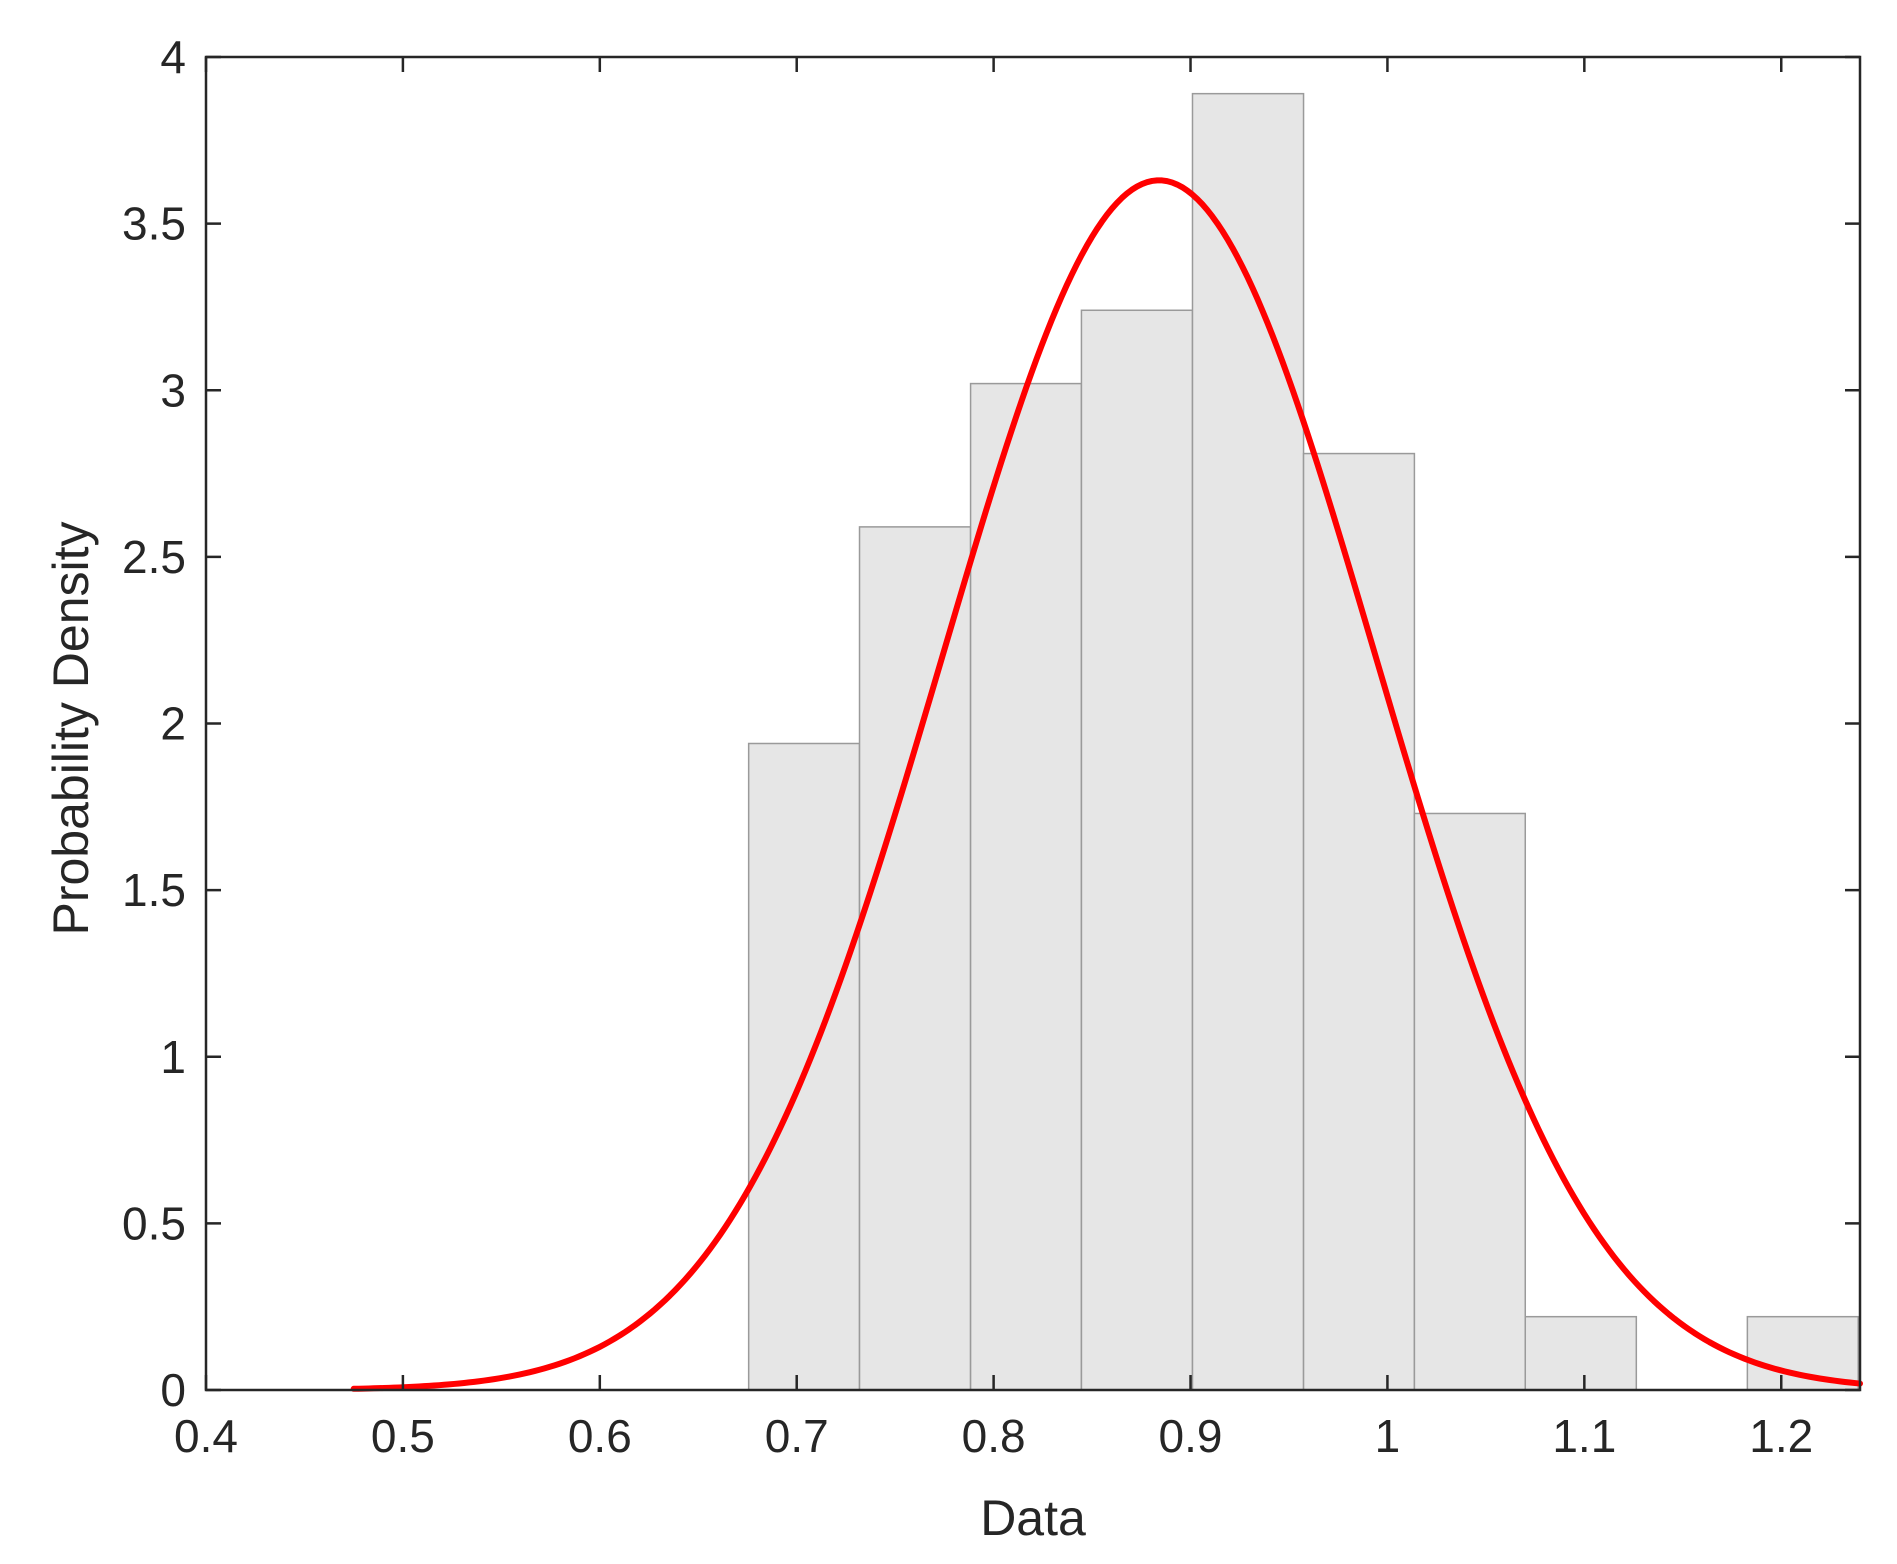 The width and height of the screenshot is (1897, 1564). What do you see at coordinates (154, 557) in the screenshot?
I see `y-tick-label: 2.5` at bounding box center [154, 557].